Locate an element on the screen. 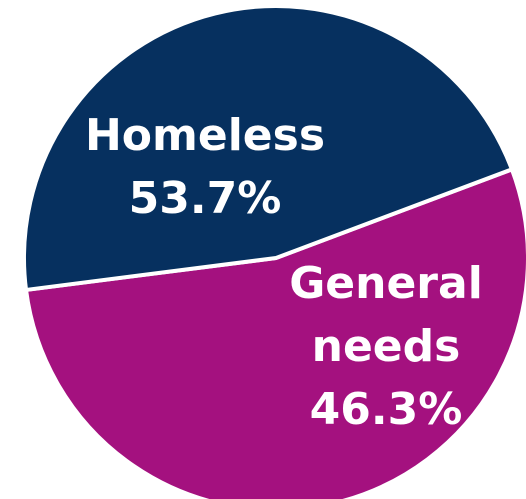 The height and width of the screenshot is (499, 526). pie-label-name: needs is located at coordinates (386, 346).